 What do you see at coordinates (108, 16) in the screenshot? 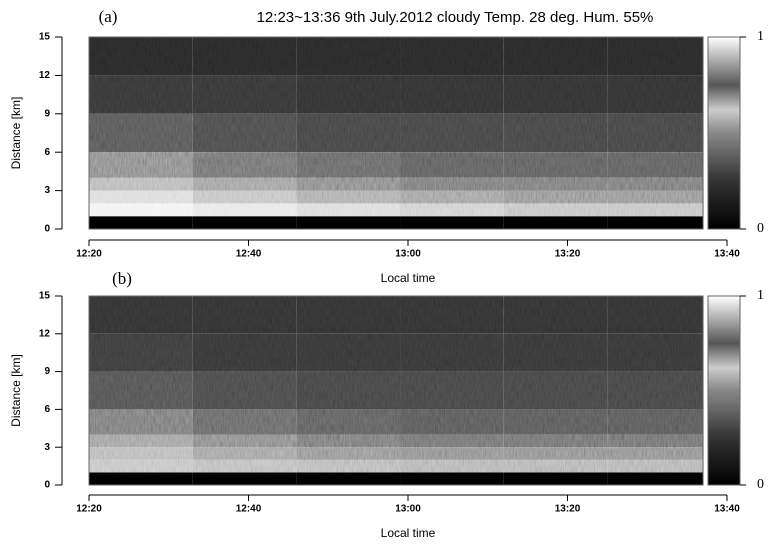
I see `panel-label: (a)` at bounding box center [108, 16].